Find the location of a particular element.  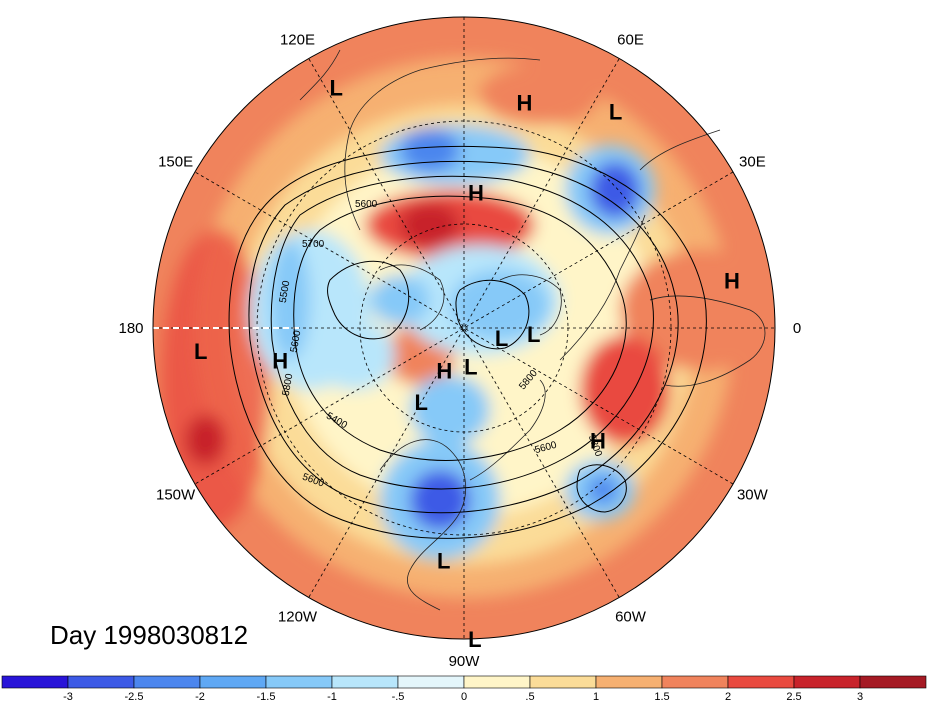

colorbar-tick-label: -3 is located at coordinates (68, 696).